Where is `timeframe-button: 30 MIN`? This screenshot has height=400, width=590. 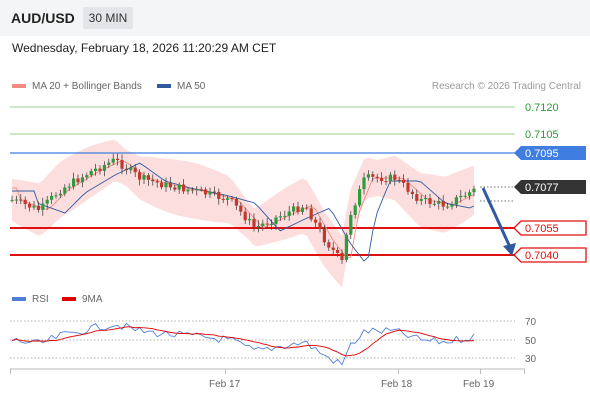
timeframe-button: 30 MIN is located at coordinates (108, 18).